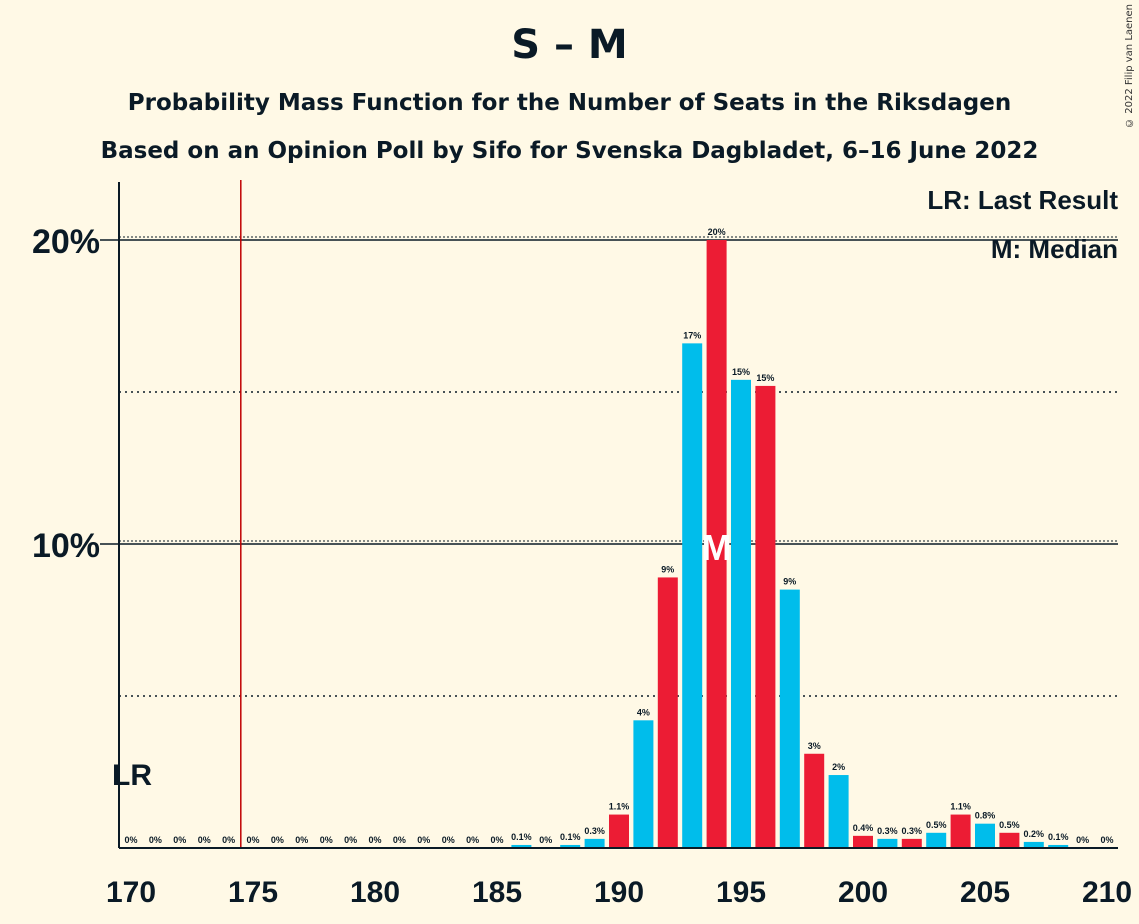 The height and width of the screenshot is (924, 1139). What do you see at coordinates (985, 816) in the screenshot?
I see `bar-value-label: 0.8%` at bounding box center [985, 816].